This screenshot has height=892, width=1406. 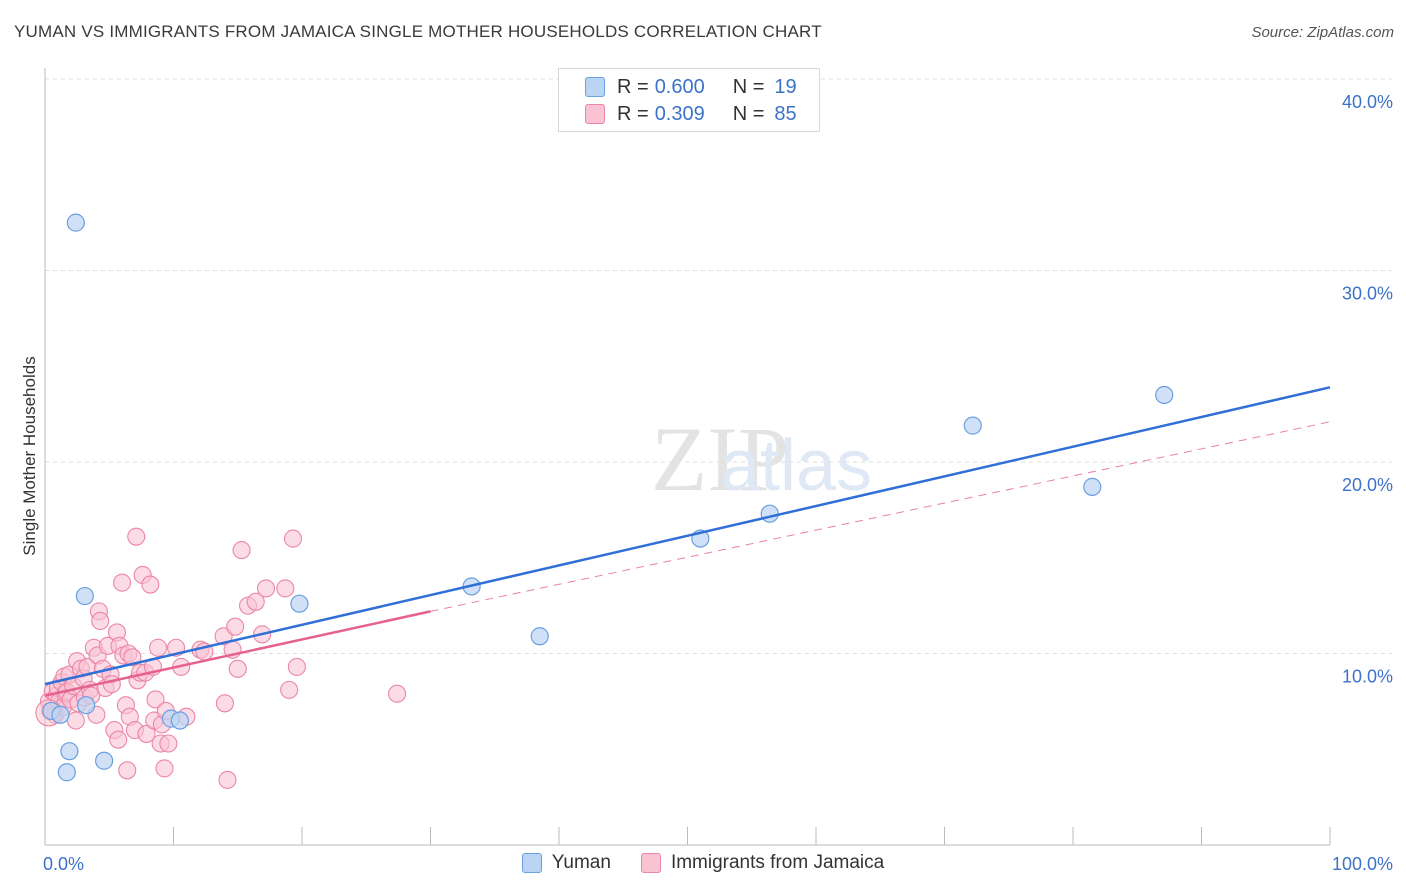 What do you see at coordinates (63, 864) in the screenshot?
I see `x-tick-label: 0.0%` at bounding box center [63, 864].